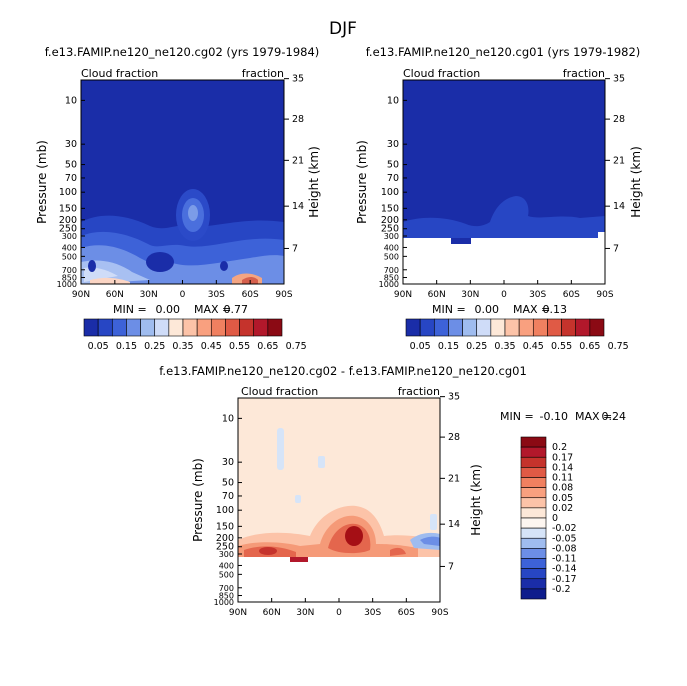  I want to click on contour-upper-band, so click(504, 217).